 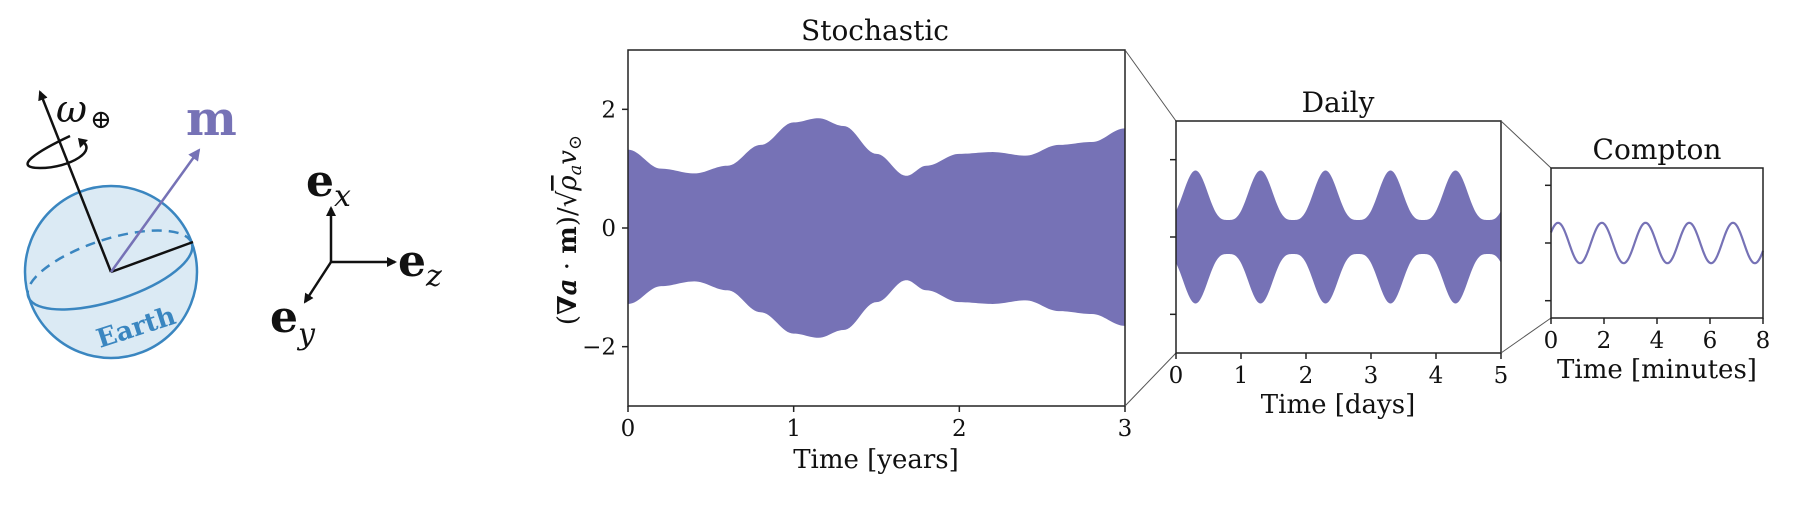 What do you see at coordinates (356, 254) in the screenshot?
I see `coordinate-axes: e x e z e y` at bounding box center [356, 254].